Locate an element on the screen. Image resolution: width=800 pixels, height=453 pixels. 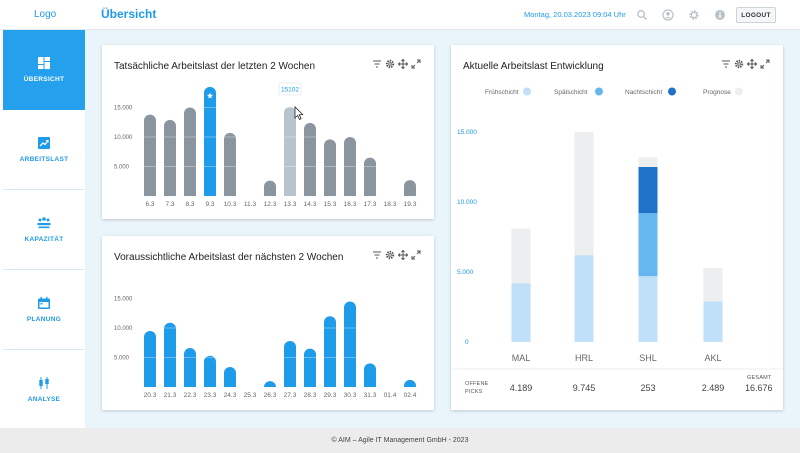
logo: Logo is located at coordinates (45, 14).